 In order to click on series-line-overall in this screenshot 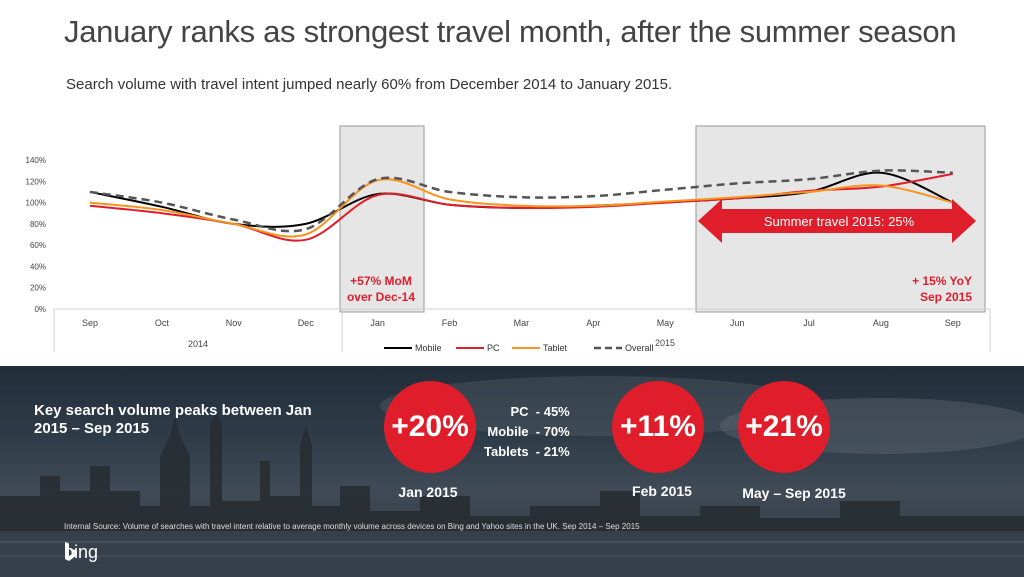, I will do `click(521, 201)`.